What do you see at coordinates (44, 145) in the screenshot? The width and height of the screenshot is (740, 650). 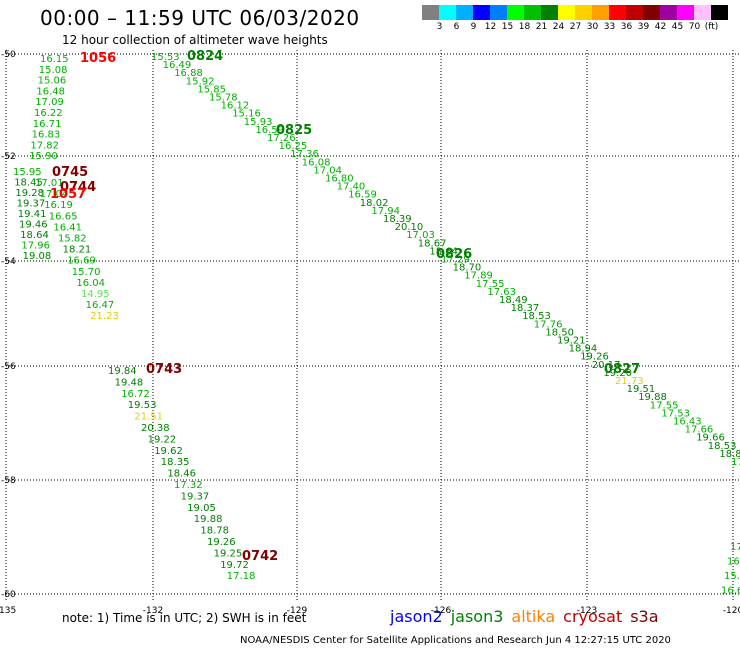 I see `wave-height-value: 17.82` at bounding box center [44, 145].